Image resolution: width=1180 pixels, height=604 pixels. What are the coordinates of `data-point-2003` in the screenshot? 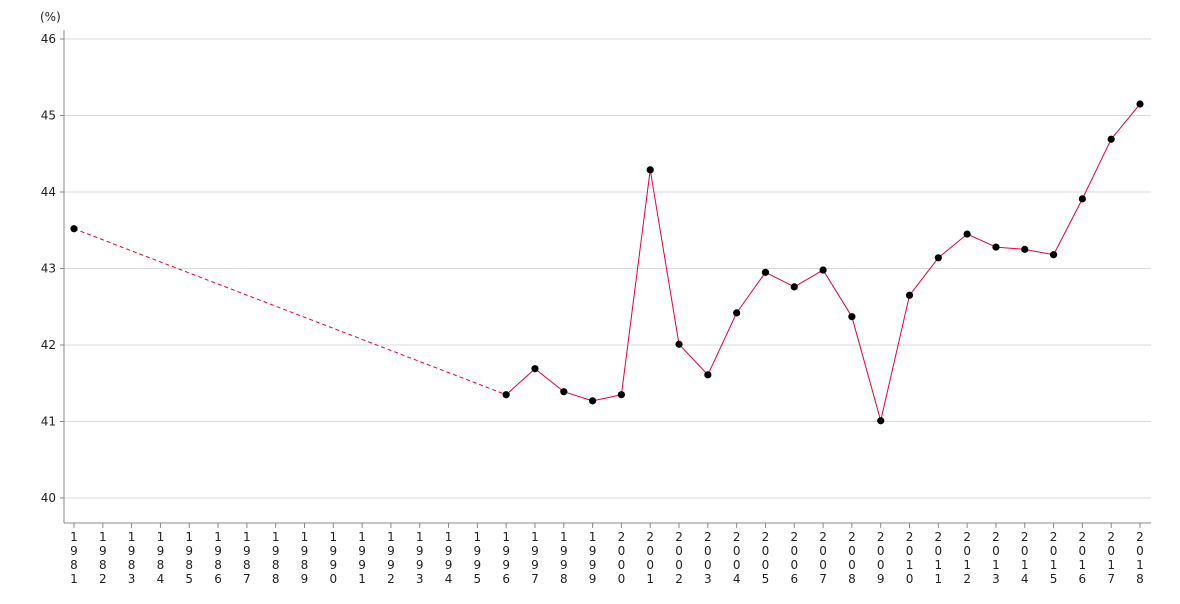 It's located at (708, 375).